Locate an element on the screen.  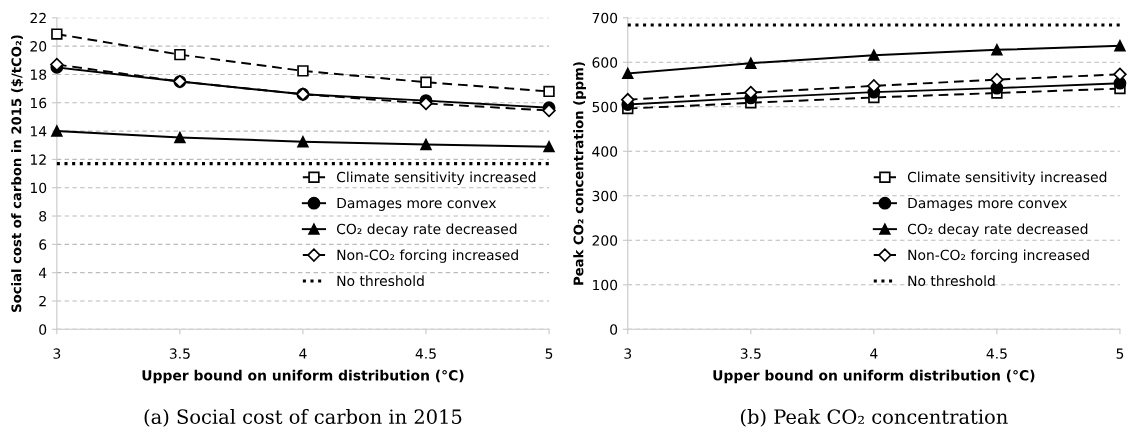
y-tick-label: 2 is located at coordinates (42, 301).